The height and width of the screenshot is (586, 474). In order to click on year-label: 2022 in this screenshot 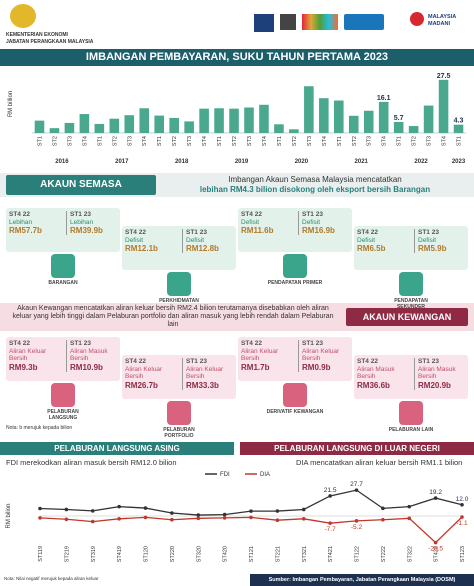, I will do `click(421, 162)`.